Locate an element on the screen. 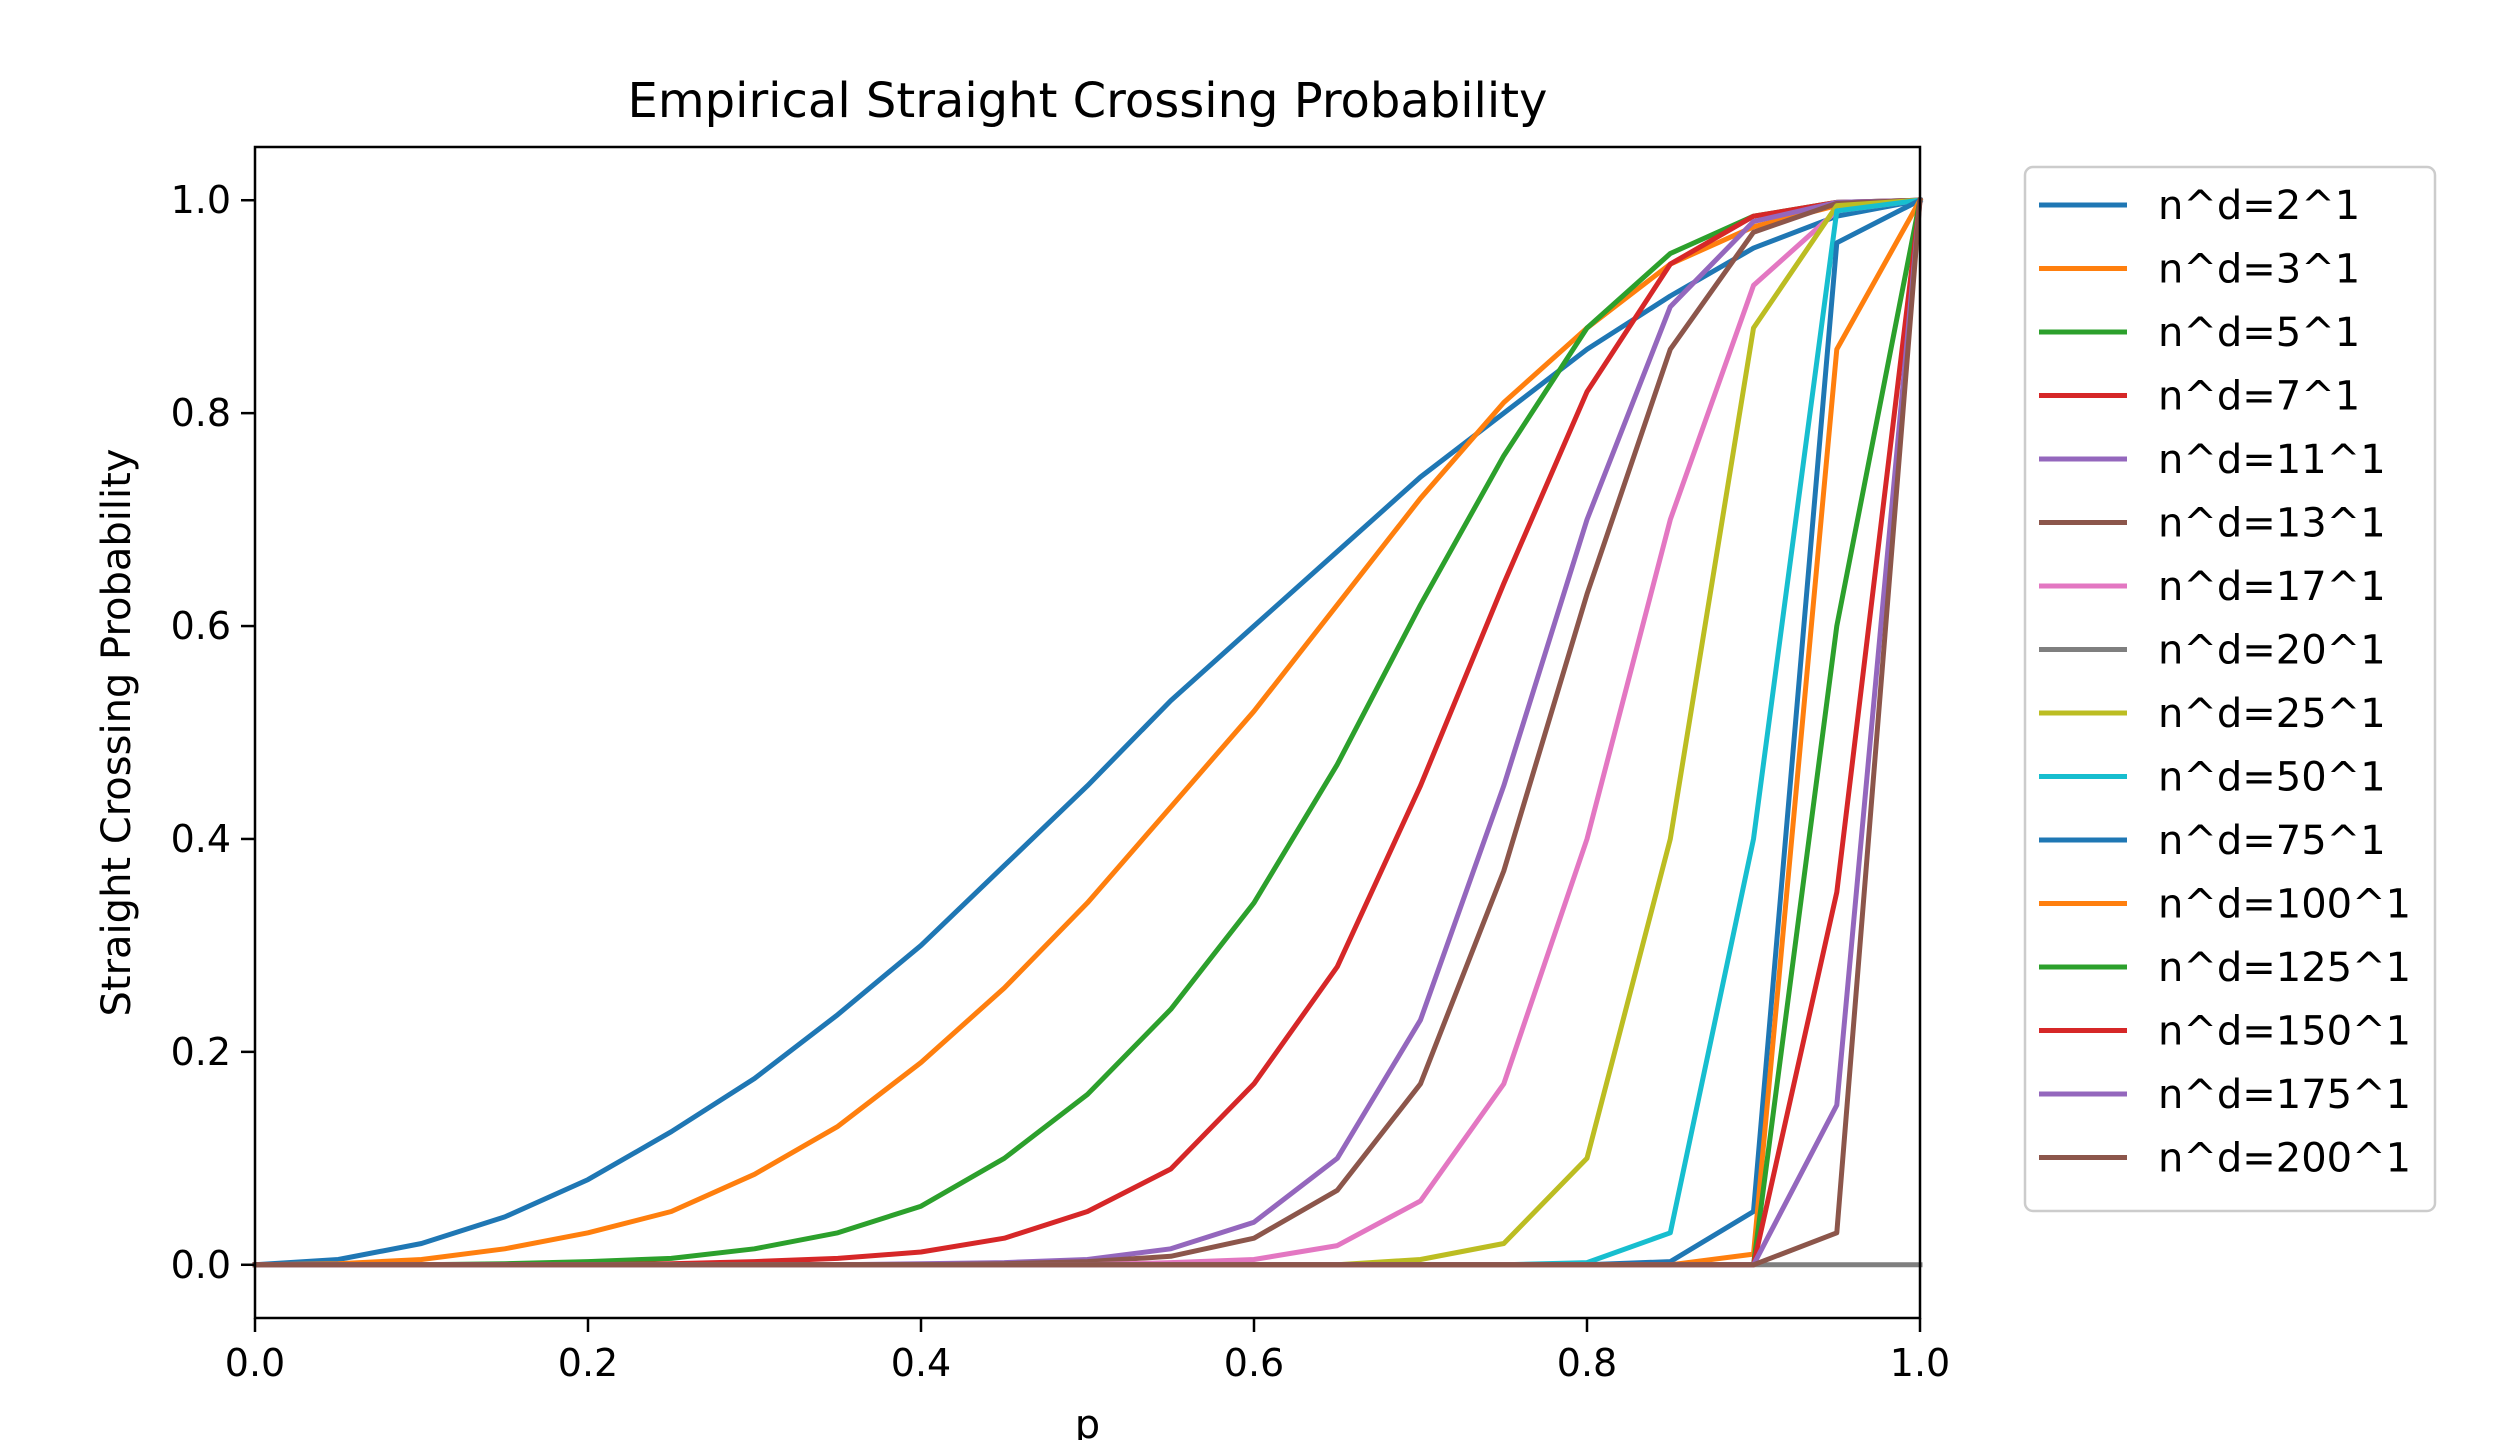 This screenshot has height=1445, width=2520. legend-label-12: n^d=125^1 is located at coordinates (2284, 968).